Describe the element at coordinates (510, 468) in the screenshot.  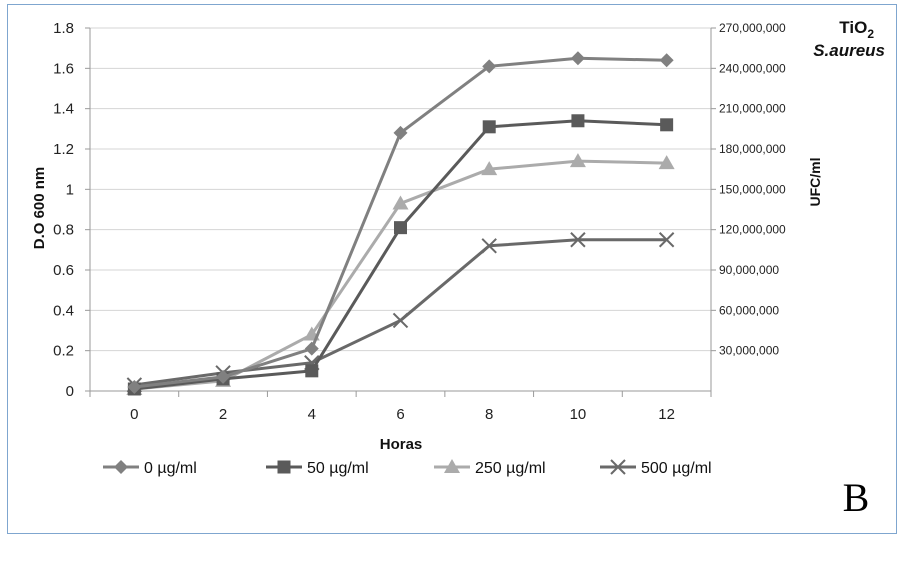
I see `legend-label: 250 µg/ml` at that location.